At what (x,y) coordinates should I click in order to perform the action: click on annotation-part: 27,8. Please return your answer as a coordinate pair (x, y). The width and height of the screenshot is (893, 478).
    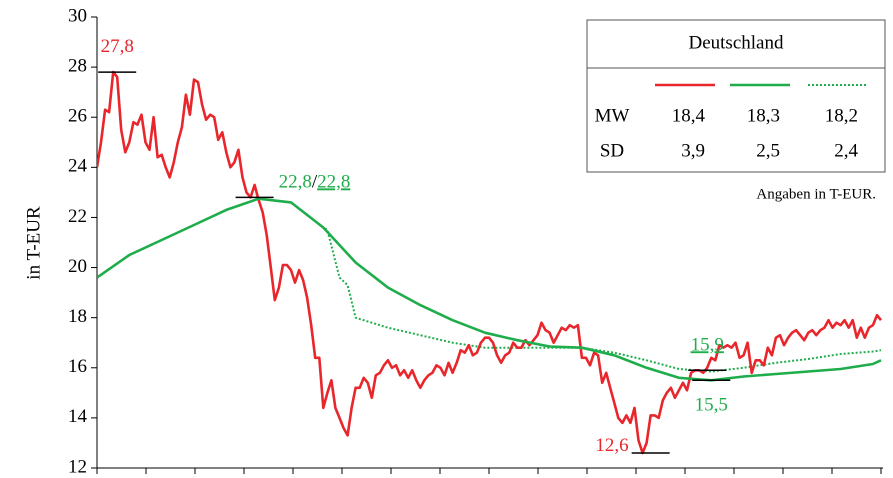
    Looking at the image, I should click on (117, 46).